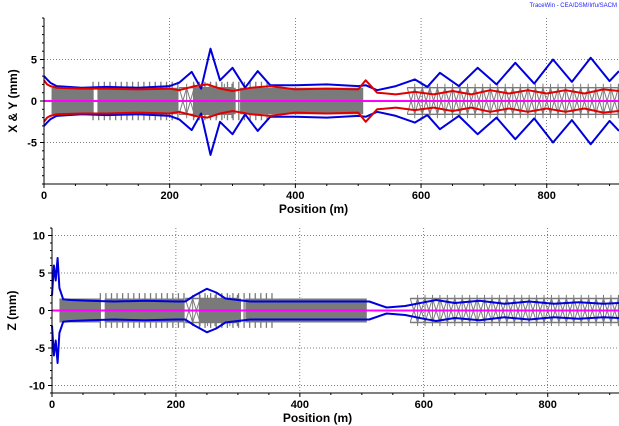 This screenshot has width=619, height=426. What do you see at coordinates (300, 405) in the screenshot?
I see `z-x-tick-label: 400` at bounding box center [300, 405].